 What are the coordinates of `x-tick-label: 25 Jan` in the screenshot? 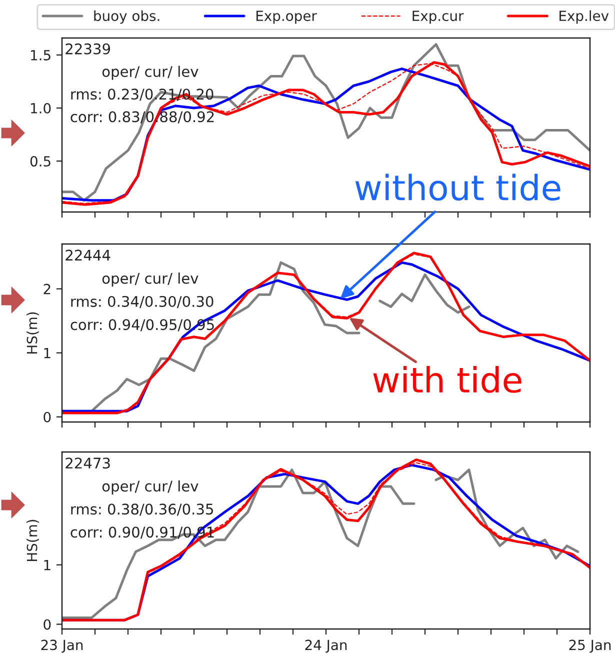 It's located at (590, 646).